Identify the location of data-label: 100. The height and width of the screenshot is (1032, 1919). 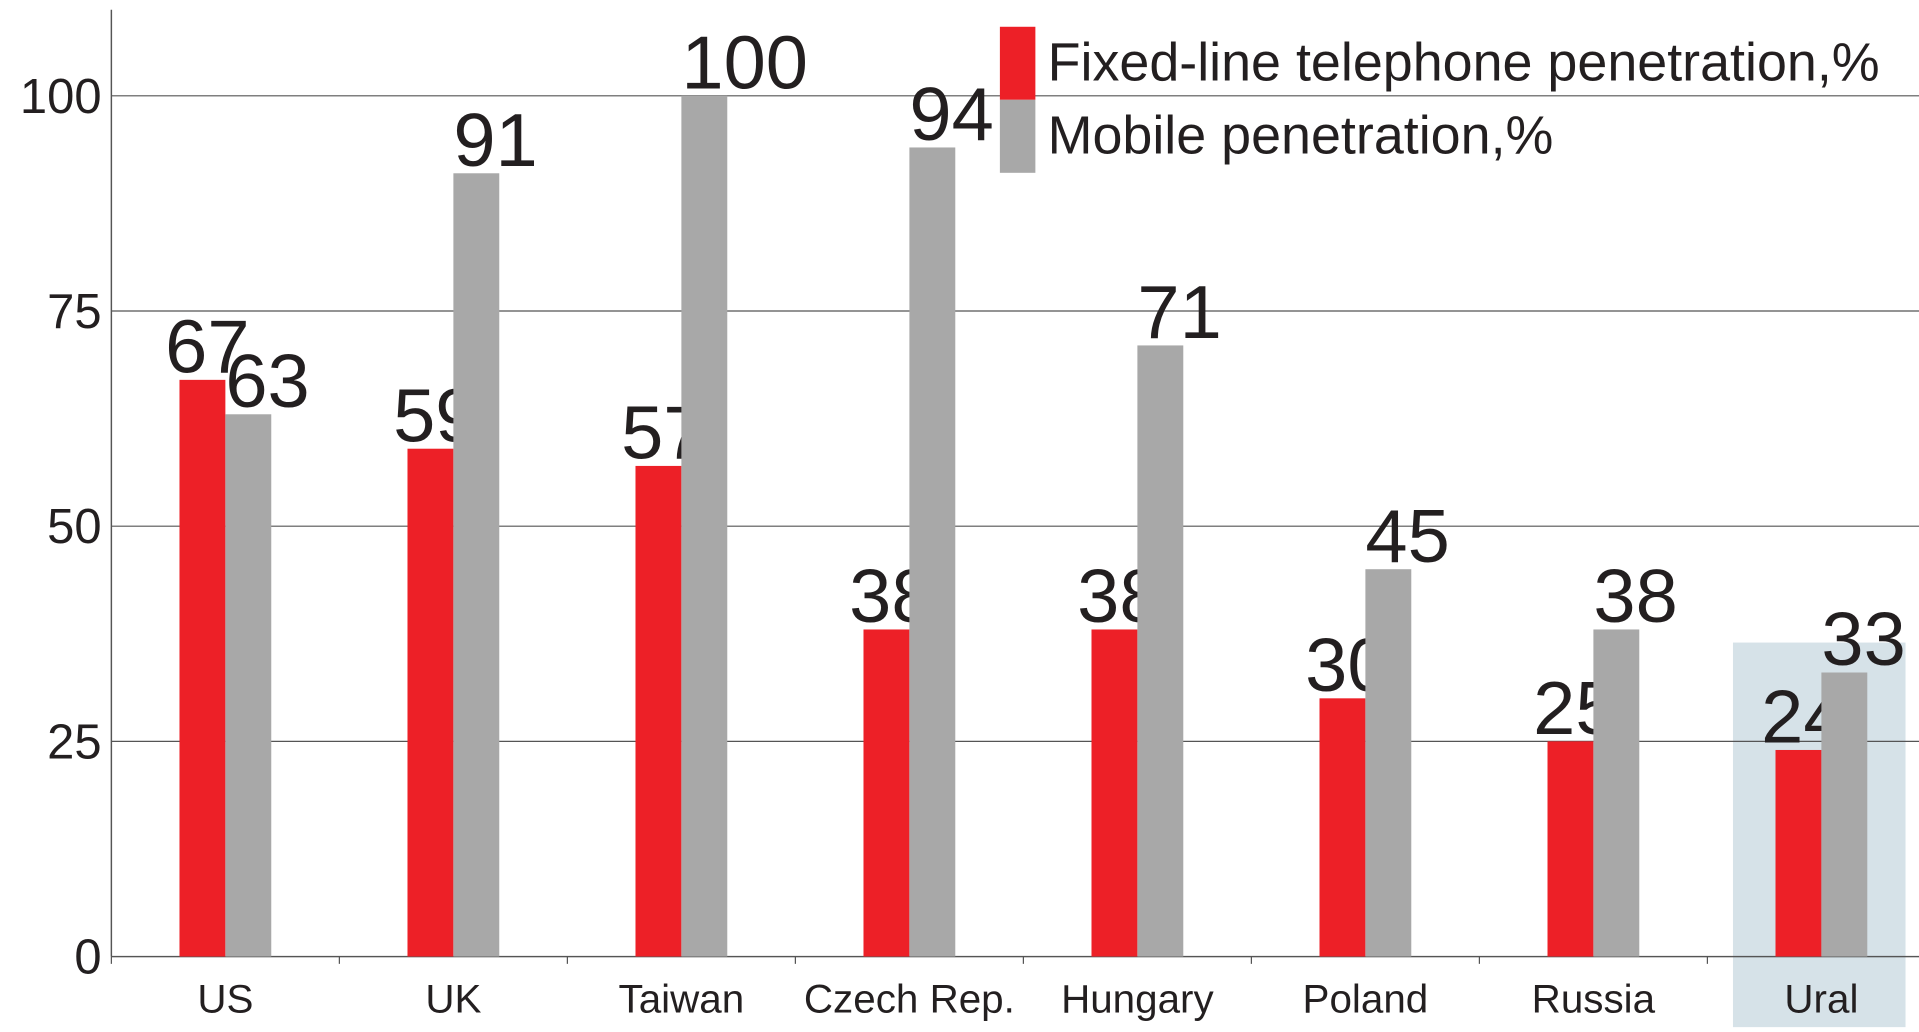
(744, 64).